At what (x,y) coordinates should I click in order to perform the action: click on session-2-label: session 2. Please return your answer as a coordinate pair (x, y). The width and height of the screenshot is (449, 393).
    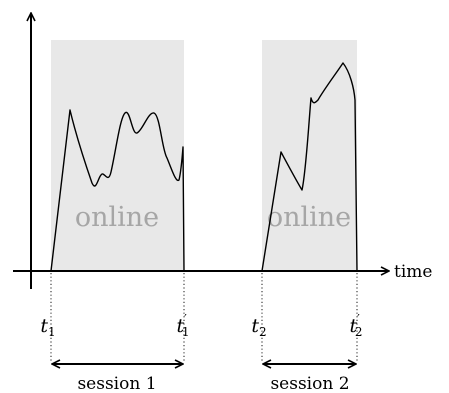
    Looking at the image, I should click on (309, 383).